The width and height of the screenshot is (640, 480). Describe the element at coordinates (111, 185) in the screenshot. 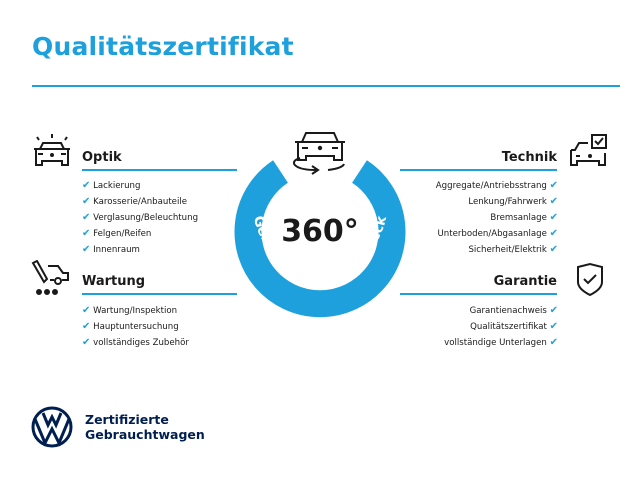

I see `list-item: ✔ Lackierung` at that location.